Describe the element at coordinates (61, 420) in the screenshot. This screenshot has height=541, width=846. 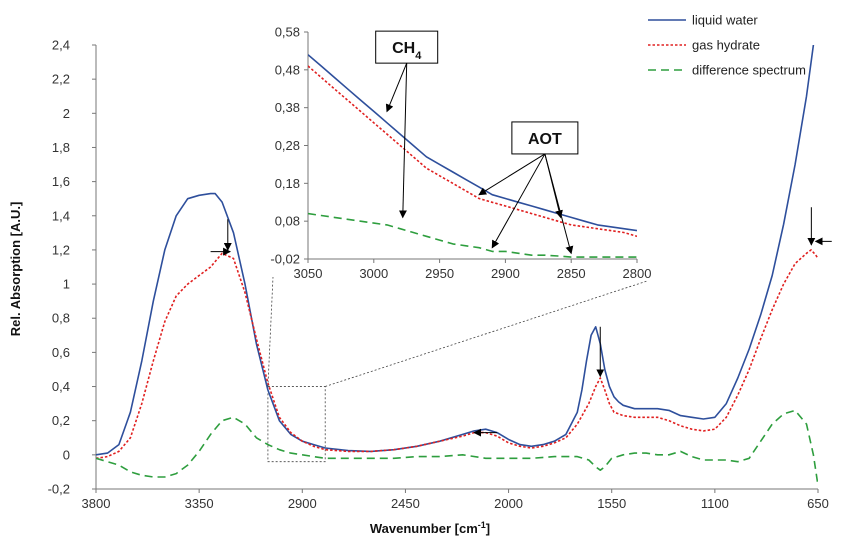
I see `y-tick-label: 0,2` at that location.